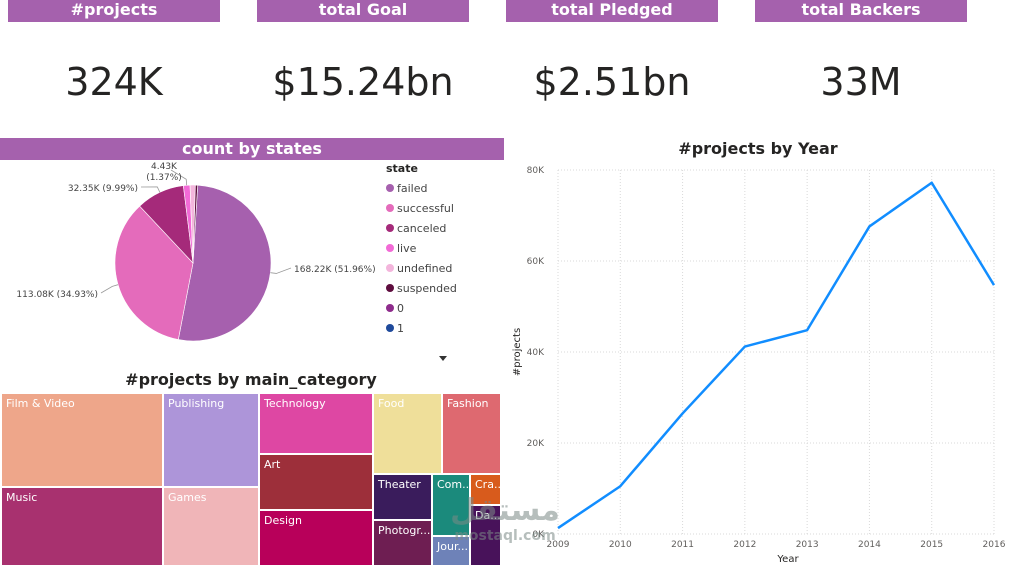 This screenshot has height=567, width=1011. What do you see at coordinates (316, 538) in the screenshot?
I see `treemap-cell-design: Design` at bounding box center [316, 538].